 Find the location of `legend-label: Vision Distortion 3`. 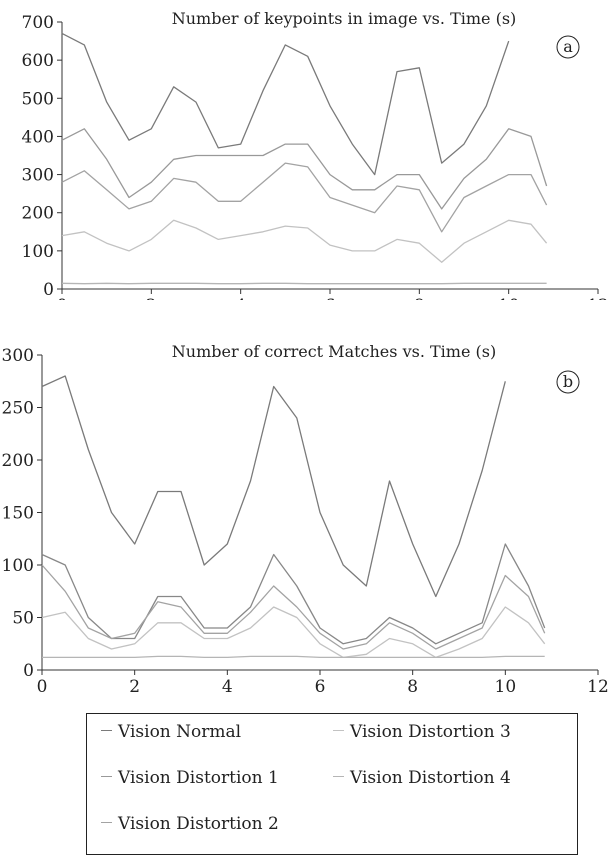

legend-label: Vision Distortion 3 is located at coordinates (430, 732).